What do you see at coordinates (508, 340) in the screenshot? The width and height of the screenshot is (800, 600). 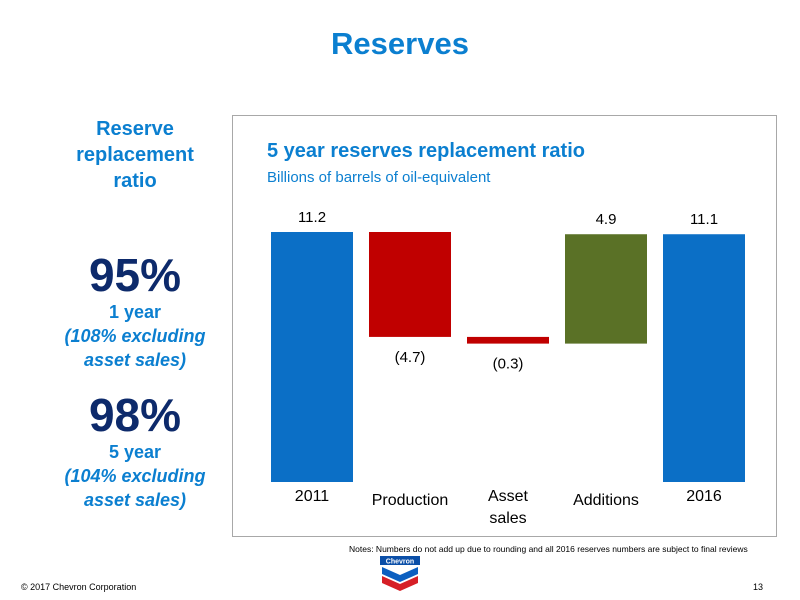 I see `bar-asset-sales` at bounding box center [508, 340].